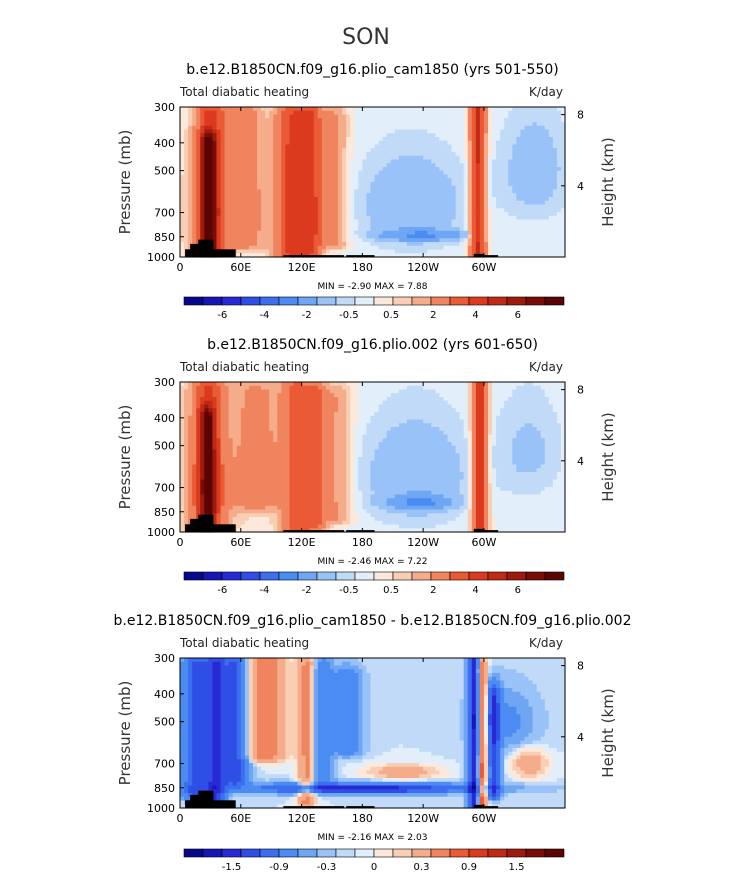 This screenshot has height=888, width=733. Describe the element at coordinates (478, 301) in the screenshot. I see `colorbar-swatch` at that location.